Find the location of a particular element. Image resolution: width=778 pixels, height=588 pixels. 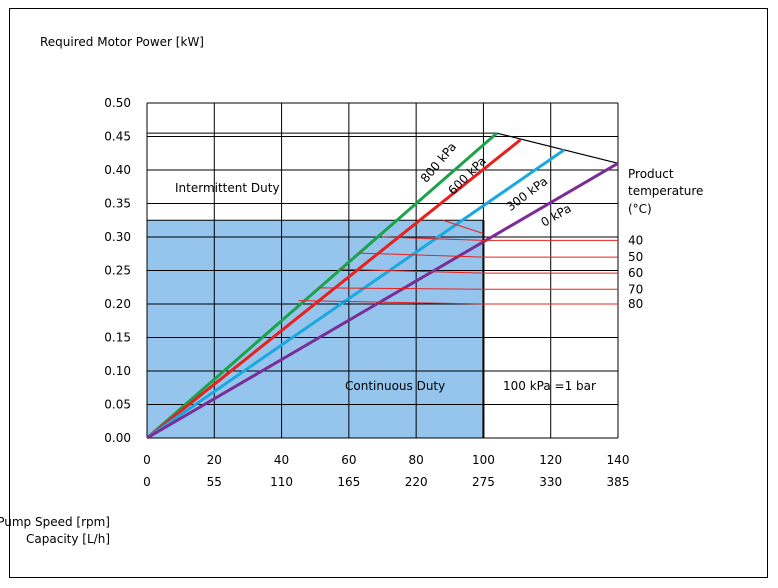

y-axis-label: Required Motor Power [kW] is located at coordinates (122, 42).